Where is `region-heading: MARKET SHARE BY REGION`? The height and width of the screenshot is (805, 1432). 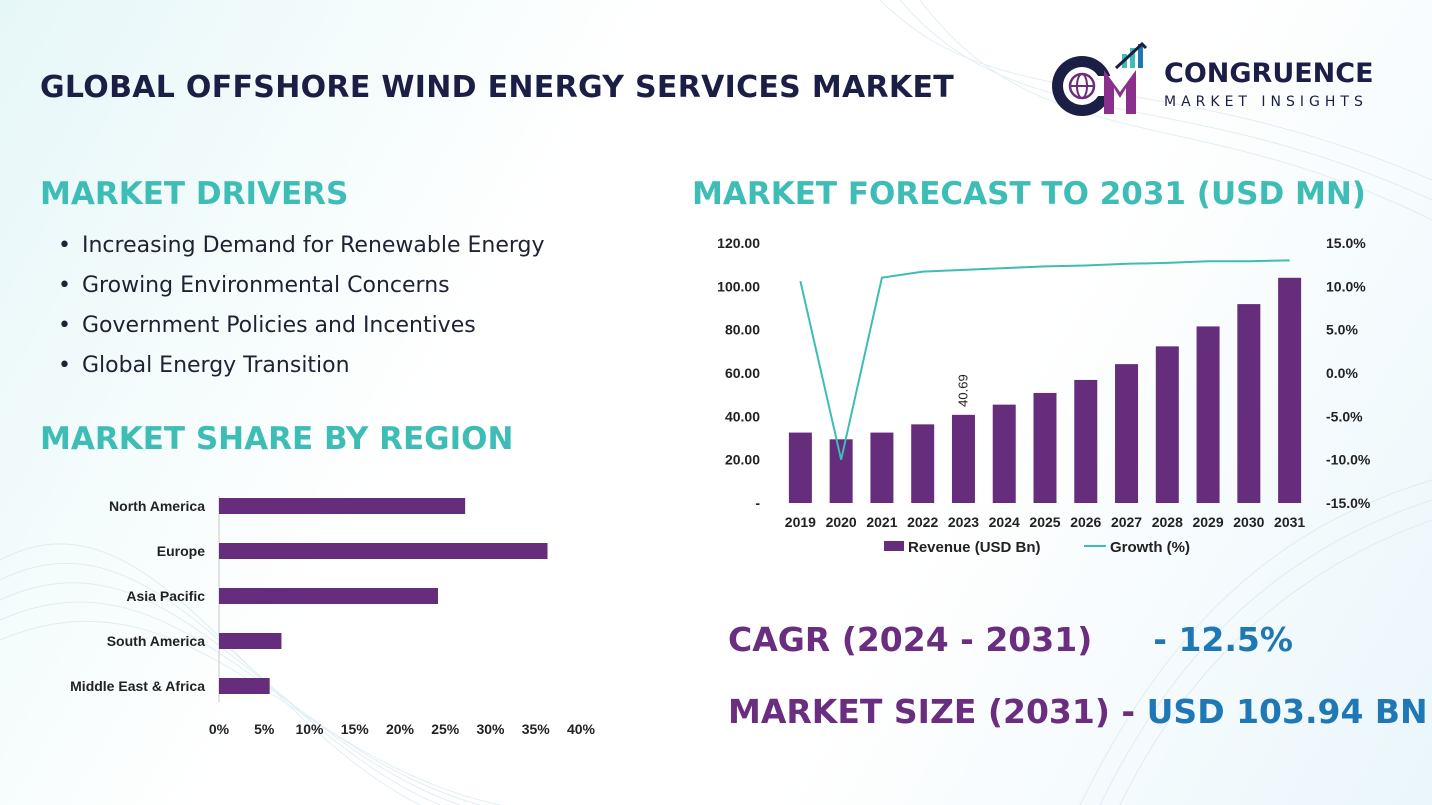 region-heading: MARKET SHARE BY REGION is located at coordinates (277, 439).